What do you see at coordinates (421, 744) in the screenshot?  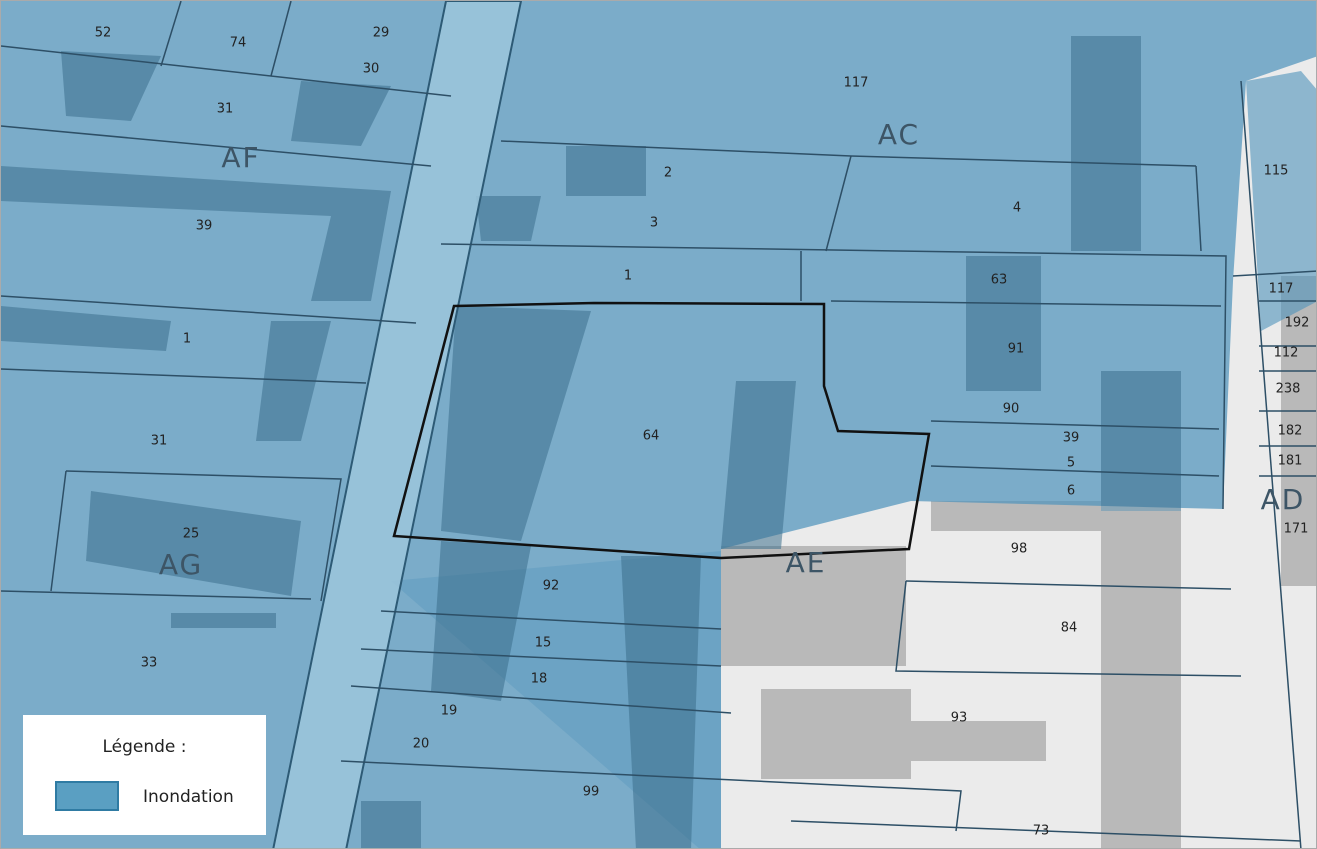 I see `parcel-number: 20` at bounding box center [421, 744].